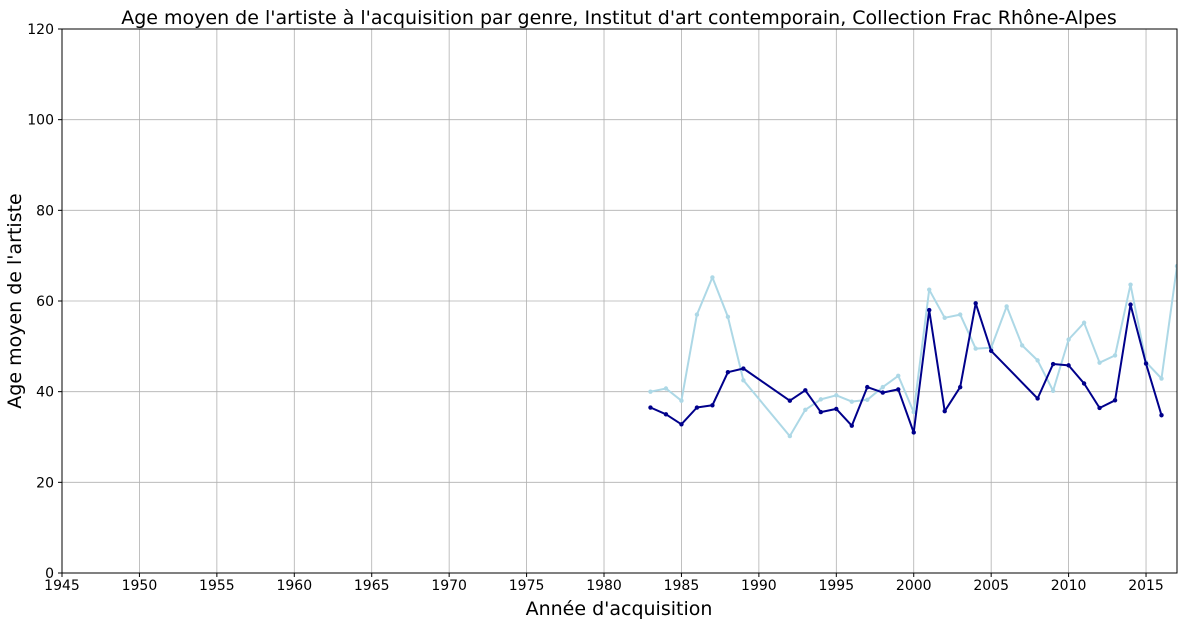  What do you see at coordinates (527, 586) in the screenshot?
I see `x-tick-label: 1975` at bounding box center [527, 586].